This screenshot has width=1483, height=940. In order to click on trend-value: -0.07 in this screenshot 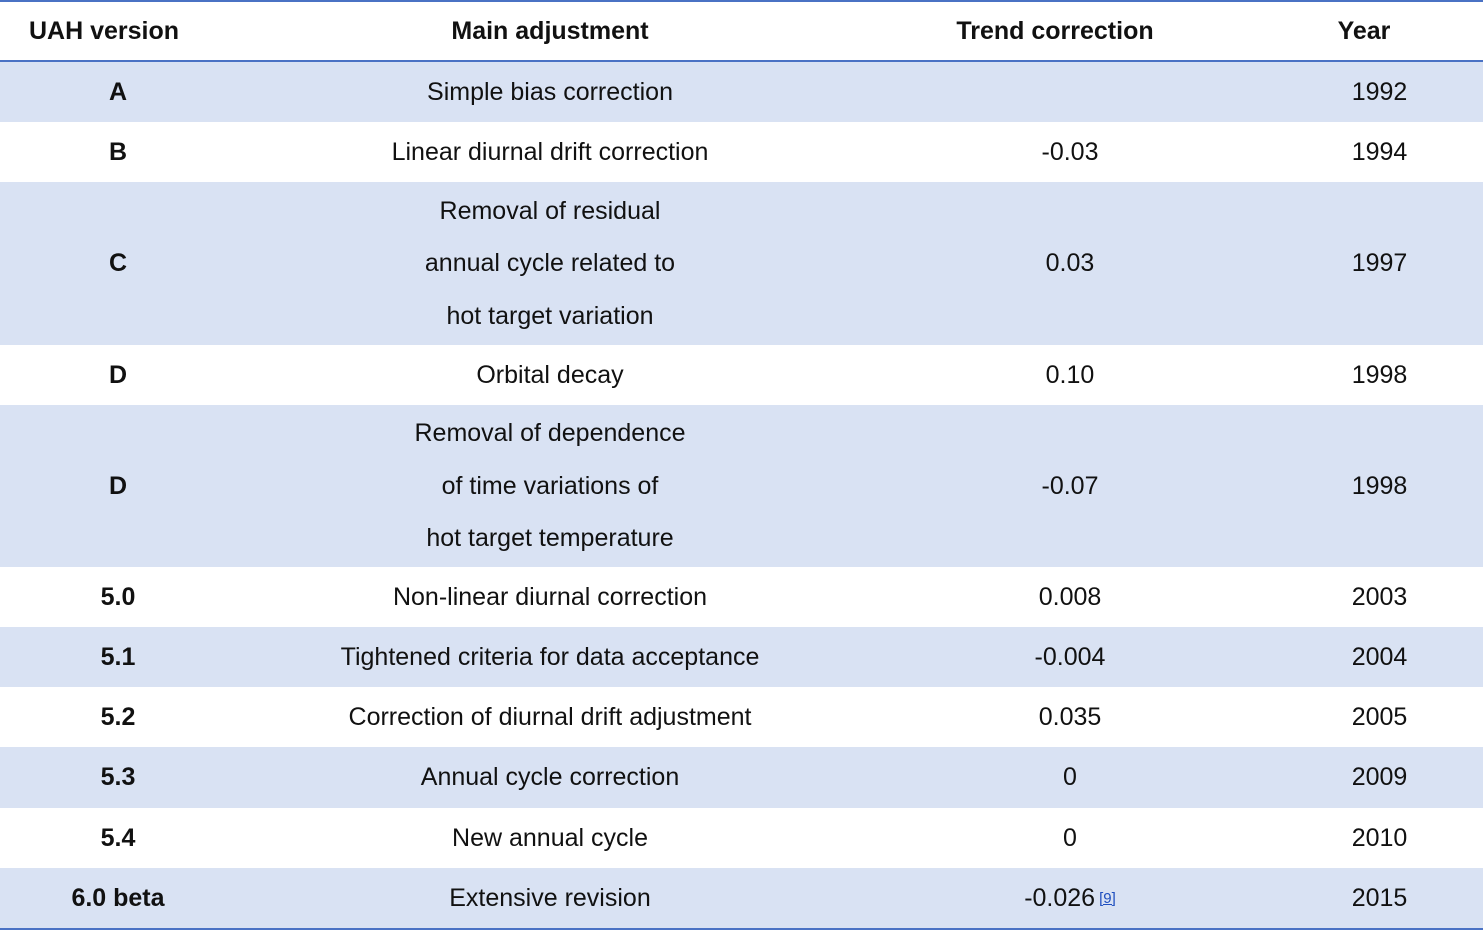, I will do `click(1070, 485)`.